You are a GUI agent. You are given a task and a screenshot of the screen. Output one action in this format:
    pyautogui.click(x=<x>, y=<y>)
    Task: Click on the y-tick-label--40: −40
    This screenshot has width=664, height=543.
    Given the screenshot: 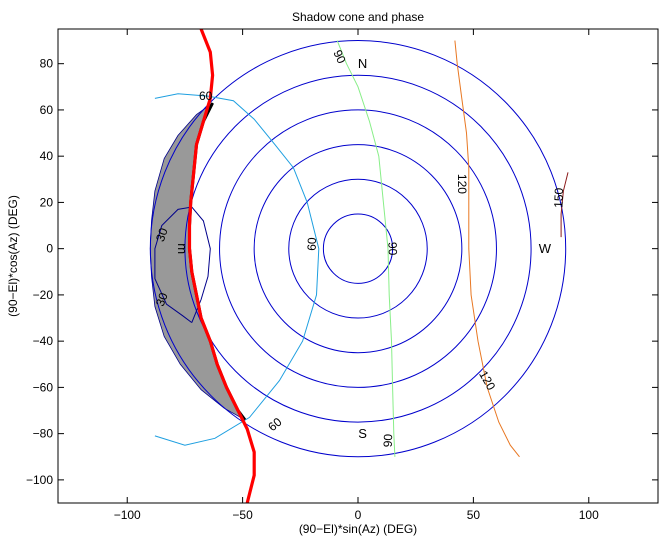 What is the action you would take?
    pyautogui.click(x=43, y=341)
    